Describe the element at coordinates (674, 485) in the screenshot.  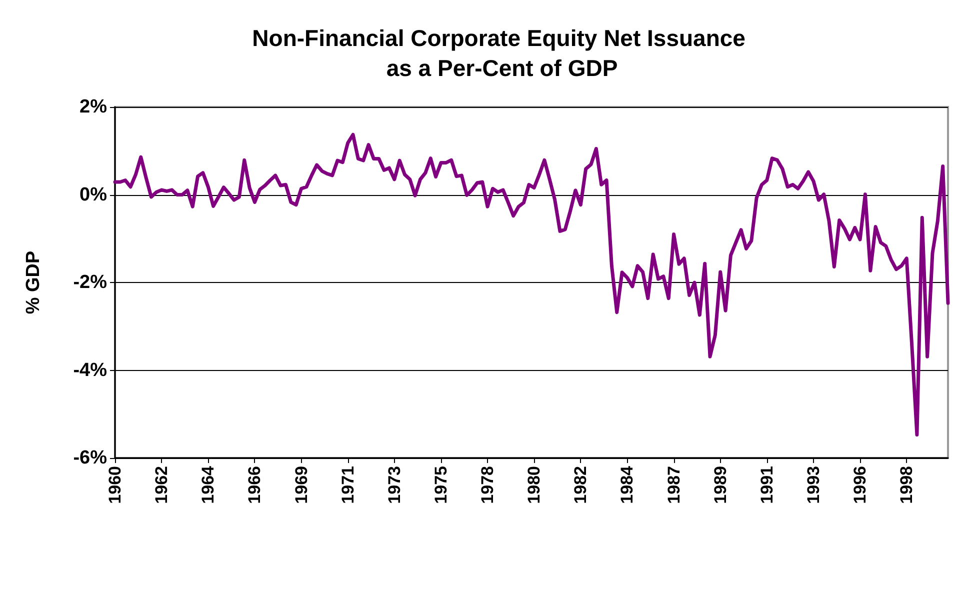
I see `x-tick-label: 1987` at that location.